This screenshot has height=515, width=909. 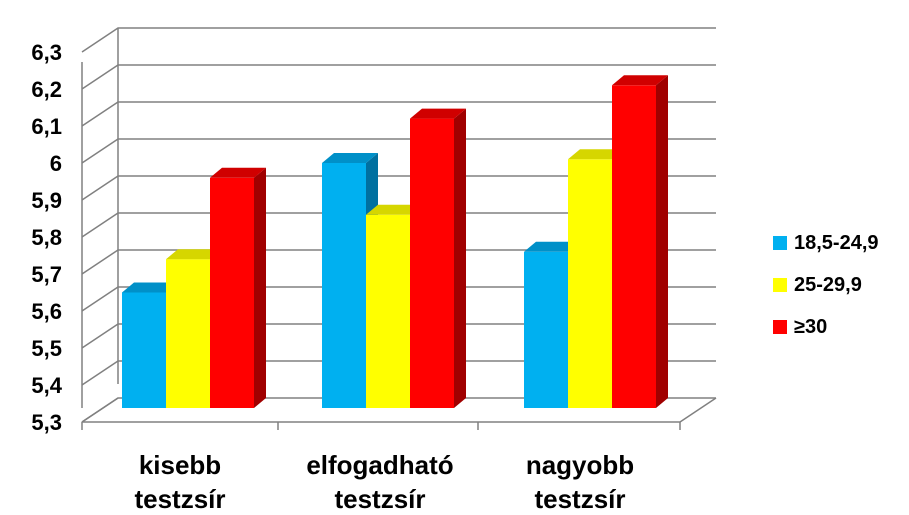 What do you see at coordinates (180, 465) in the screenshot?
I see `x-category-label-line: kisebb` at bounding box center [180, 465].